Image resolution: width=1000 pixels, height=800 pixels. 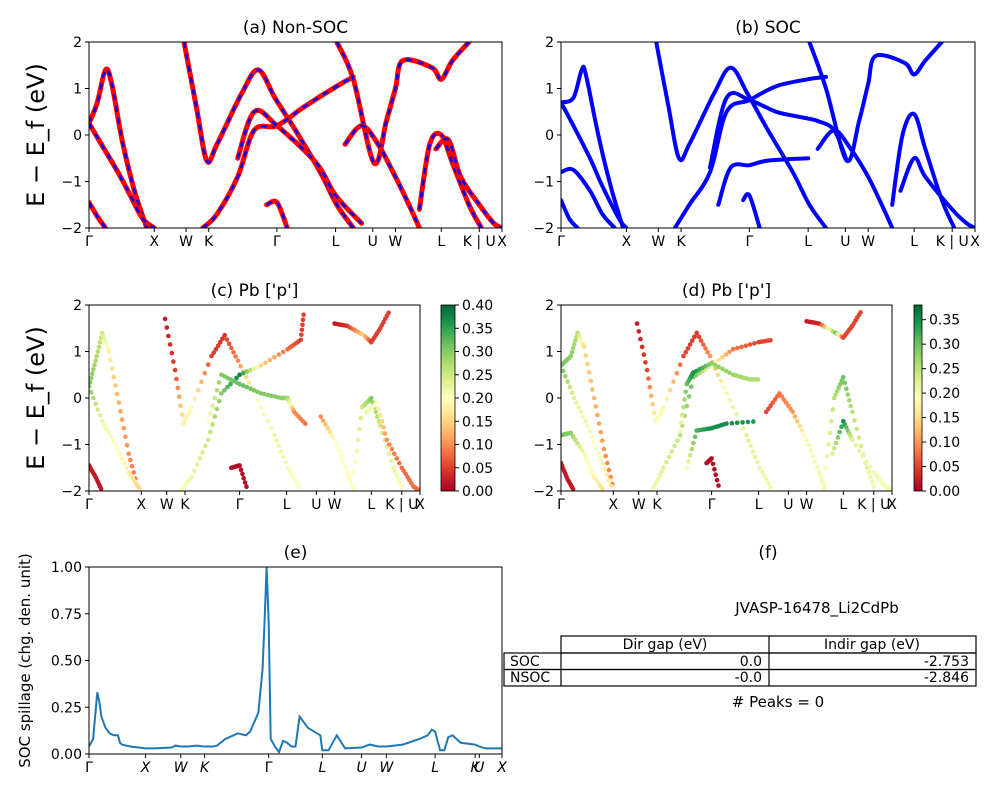 I want to click on panel-e-frame, so click(x=295, y=660).